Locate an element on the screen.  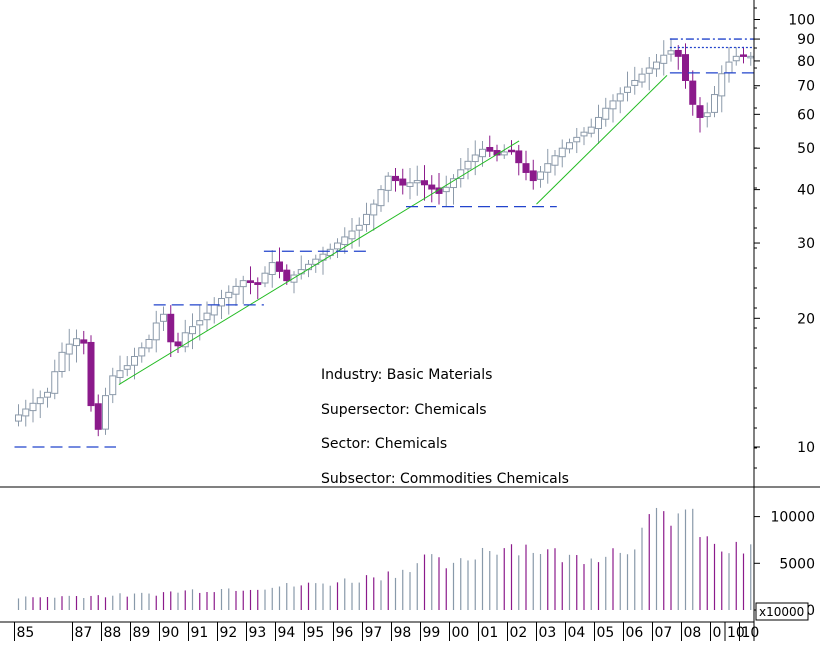
year-label: 99 is located at coordinates (432, 633).